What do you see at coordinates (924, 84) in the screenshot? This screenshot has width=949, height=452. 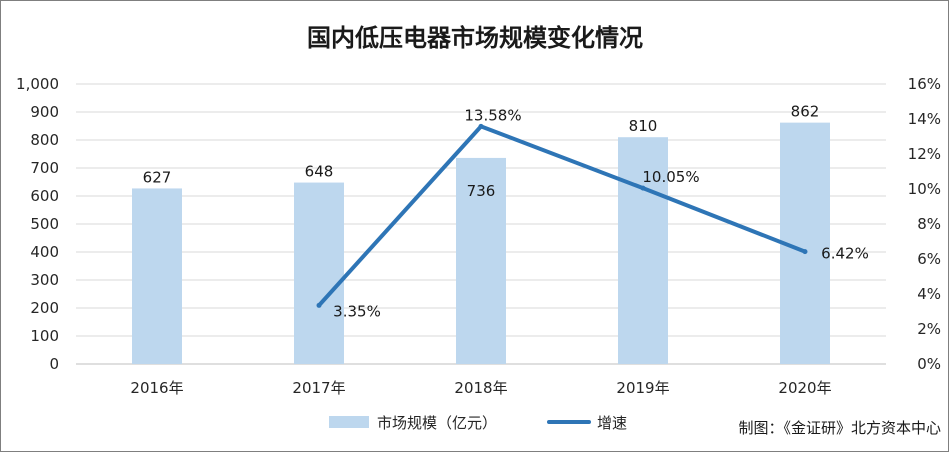 I see `y-right-tick-label: 16%` at bounding box center [924, 84].